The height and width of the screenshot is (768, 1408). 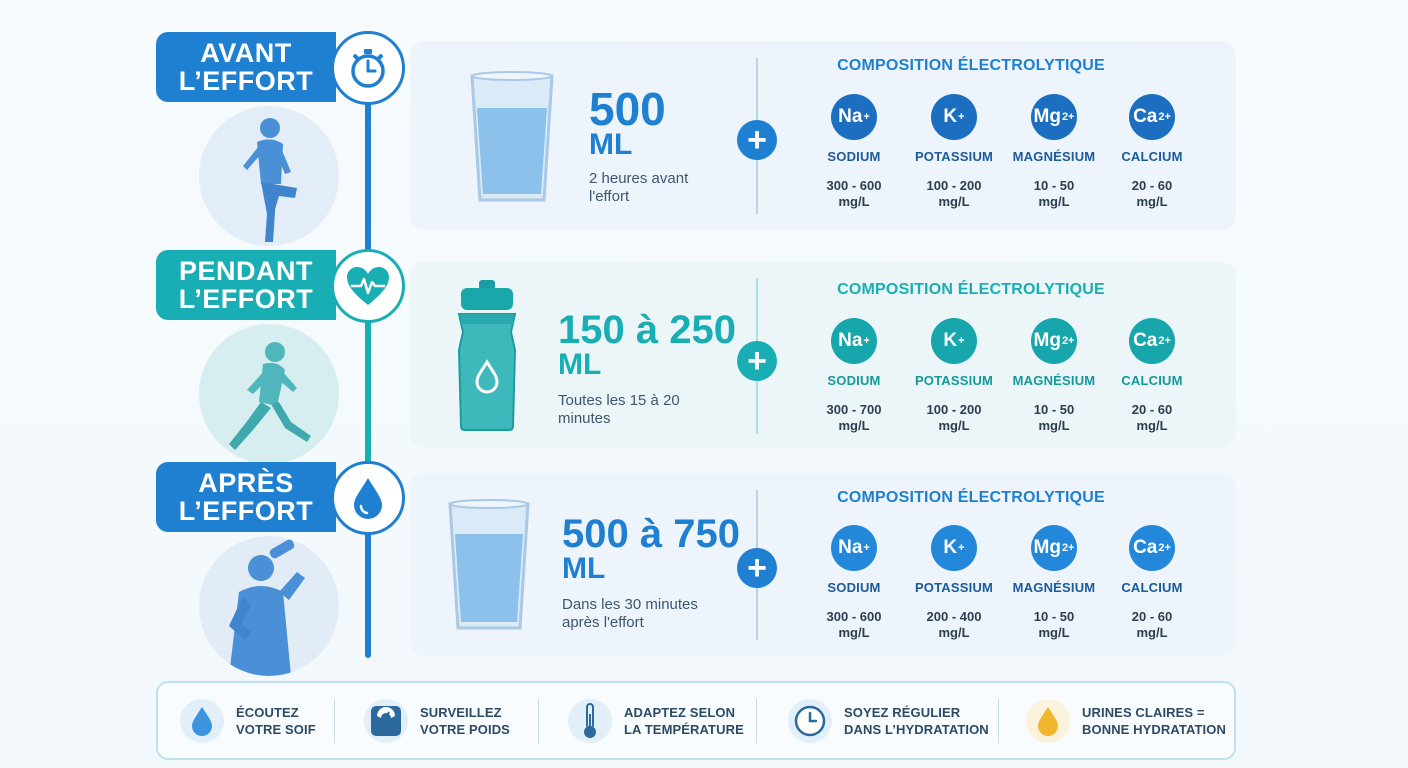 I want to click on tip-text: URINES CLAIRES = BONNE HYDRATATION, so click(x=1154, y=720).